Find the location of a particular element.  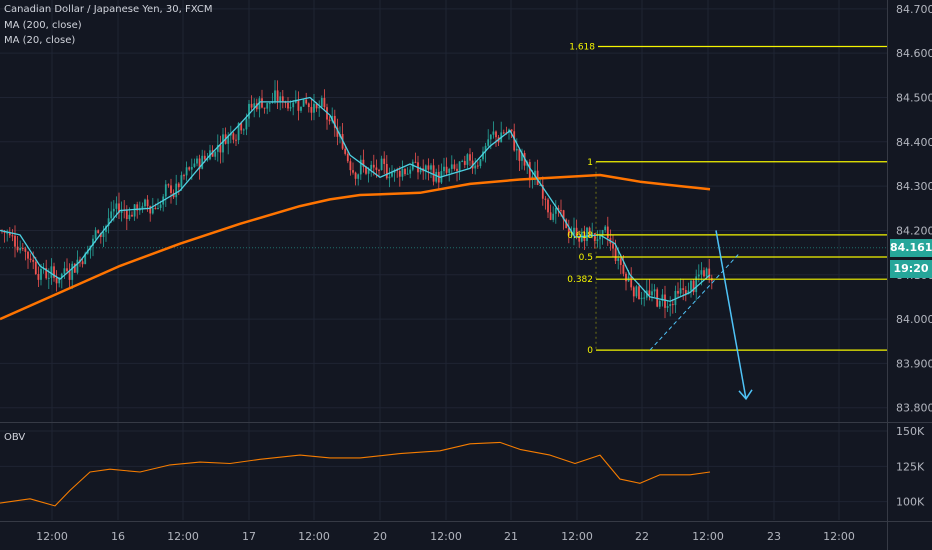

obv-tick-label: 125K is located at coordinates (910, 466).